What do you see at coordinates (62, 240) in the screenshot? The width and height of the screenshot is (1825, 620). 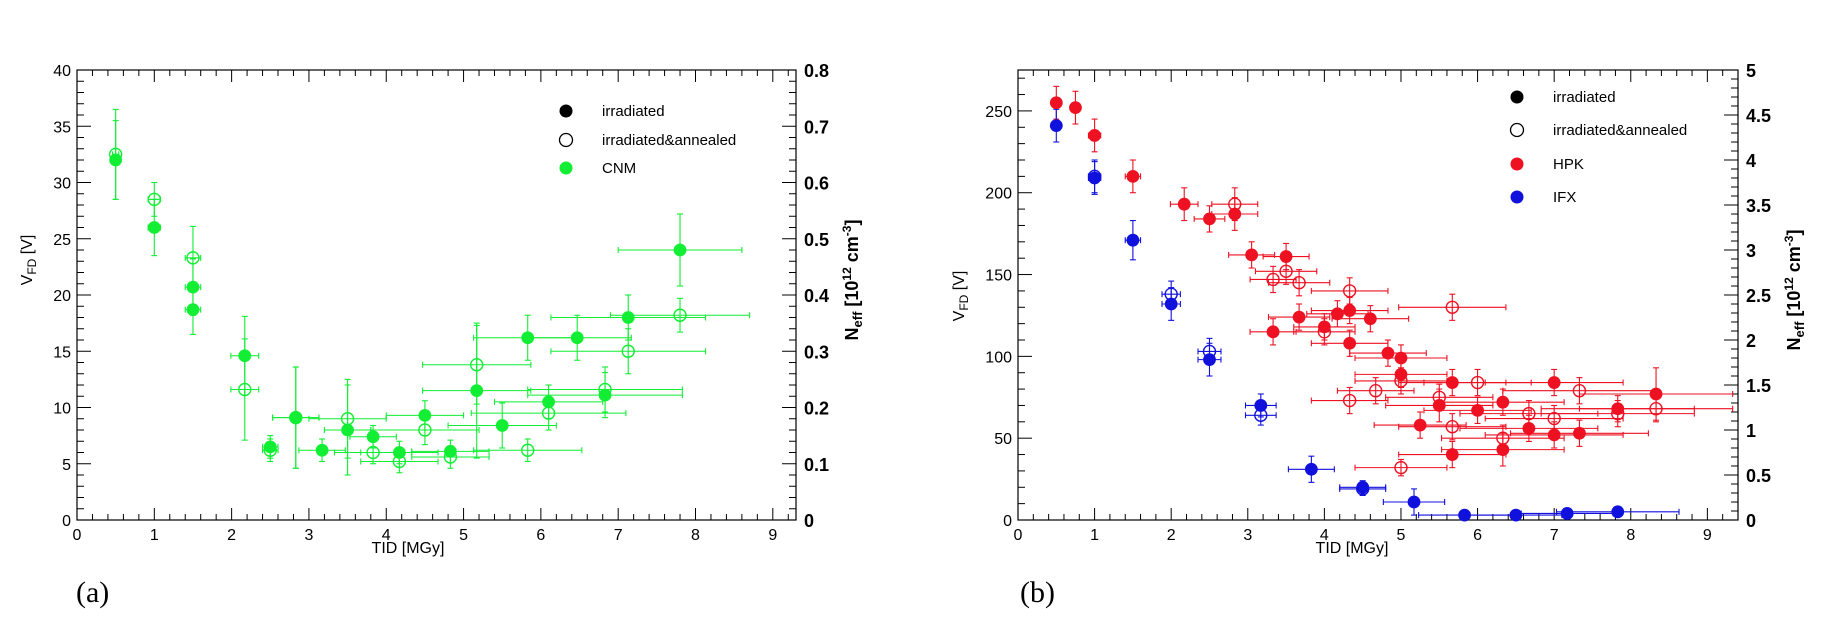 I see `y-tick-label: 25` at bounding box center [62, 240].